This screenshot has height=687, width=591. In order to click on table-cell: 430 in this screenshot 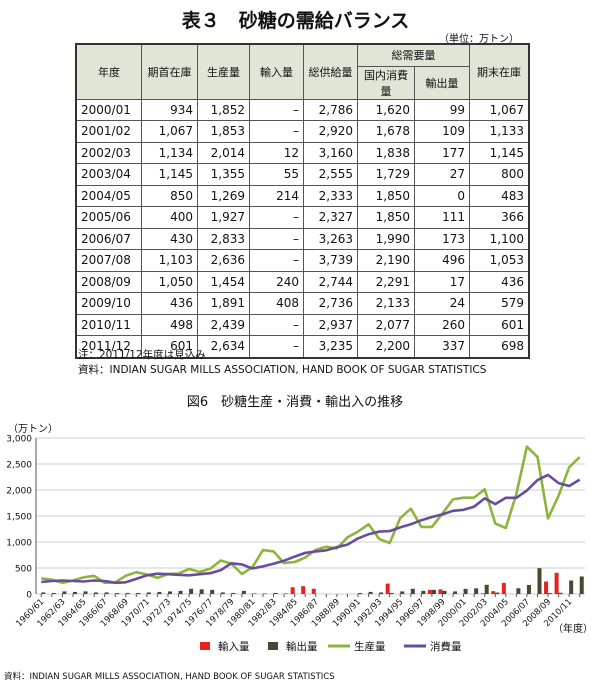, I will do `click(169, 238)`.